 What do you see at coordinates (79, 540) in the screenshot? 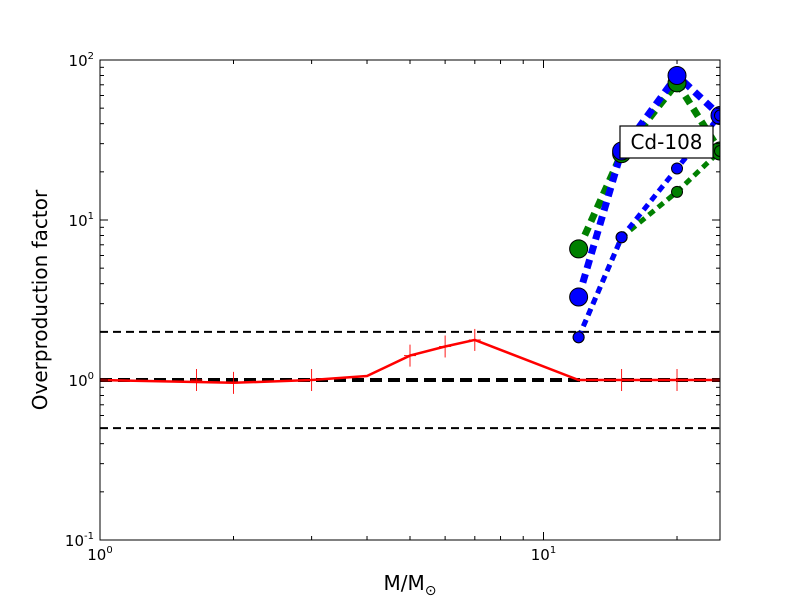
I see `y-tick-label-0: 10⁻¹` at bounding box center [79, 540].